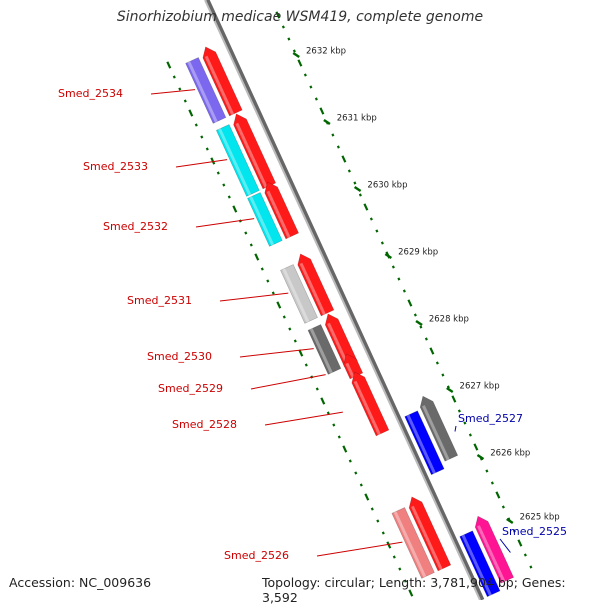 The width and height of the screenshot is (600, 605). What do you see at coordinates (173, 92) in the screenshot?
I see `smed_2534-leader` at bounding box center [173, 92].